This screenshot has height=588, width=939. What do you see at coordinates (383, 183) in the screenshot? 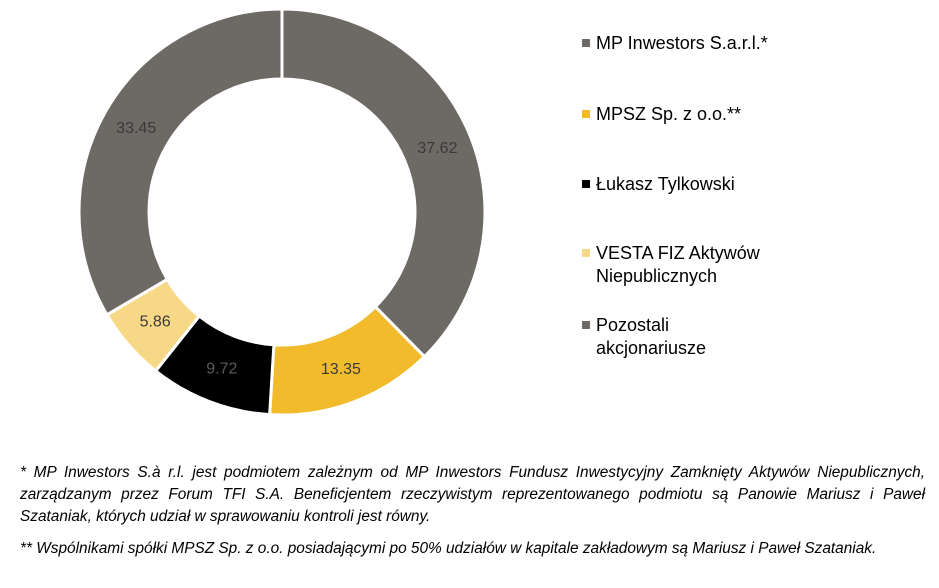
I see `slice-mp-inwestors-s-a-r-l` at bounding box center [383, 183].